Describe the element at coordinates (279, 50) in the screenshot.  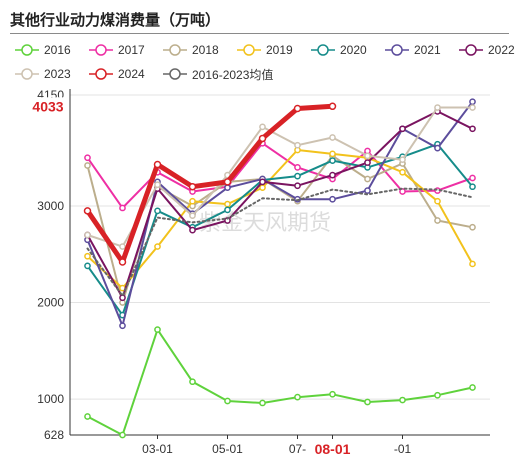
I see `legend-label: 2019` at that location.